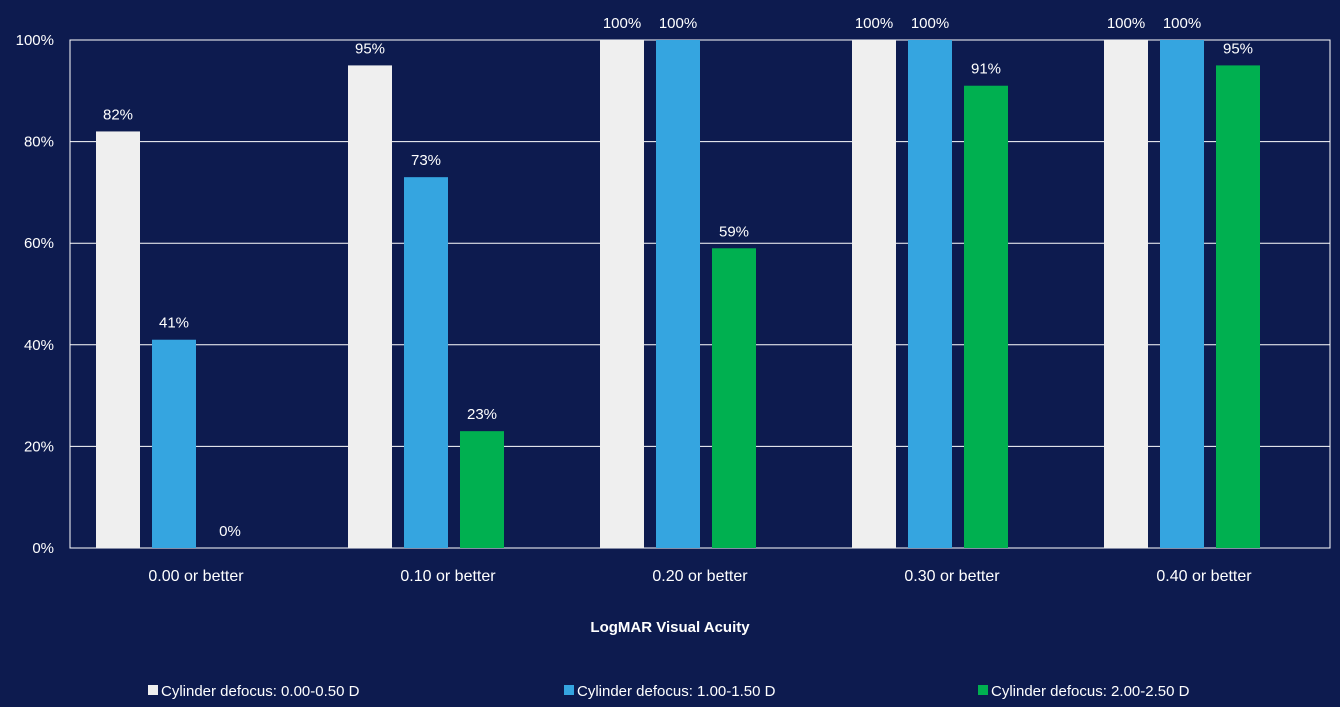 This screenshot has width=1340, height=707. Describe the element at coordinates (118, 114) in the screenshot. I see `bar-value-label: 82%` at that location.